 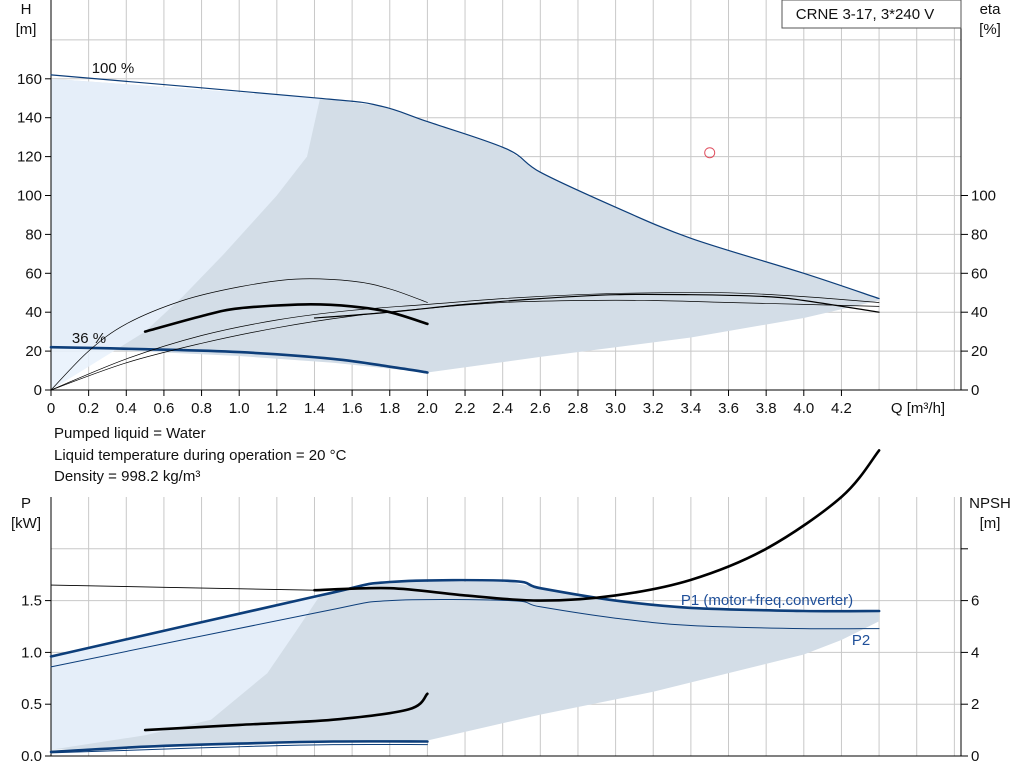 What do you see at coordinates (918, 408) in the screenshot?
I see `x-axis-title: Q [m³/h]` at bounding box center [918, 408].